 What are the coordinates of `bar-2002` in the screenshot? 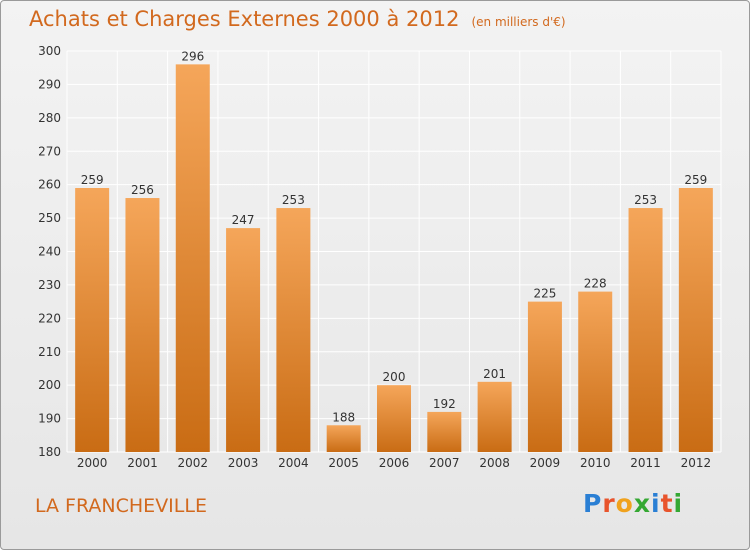 It's located at (192, 258).